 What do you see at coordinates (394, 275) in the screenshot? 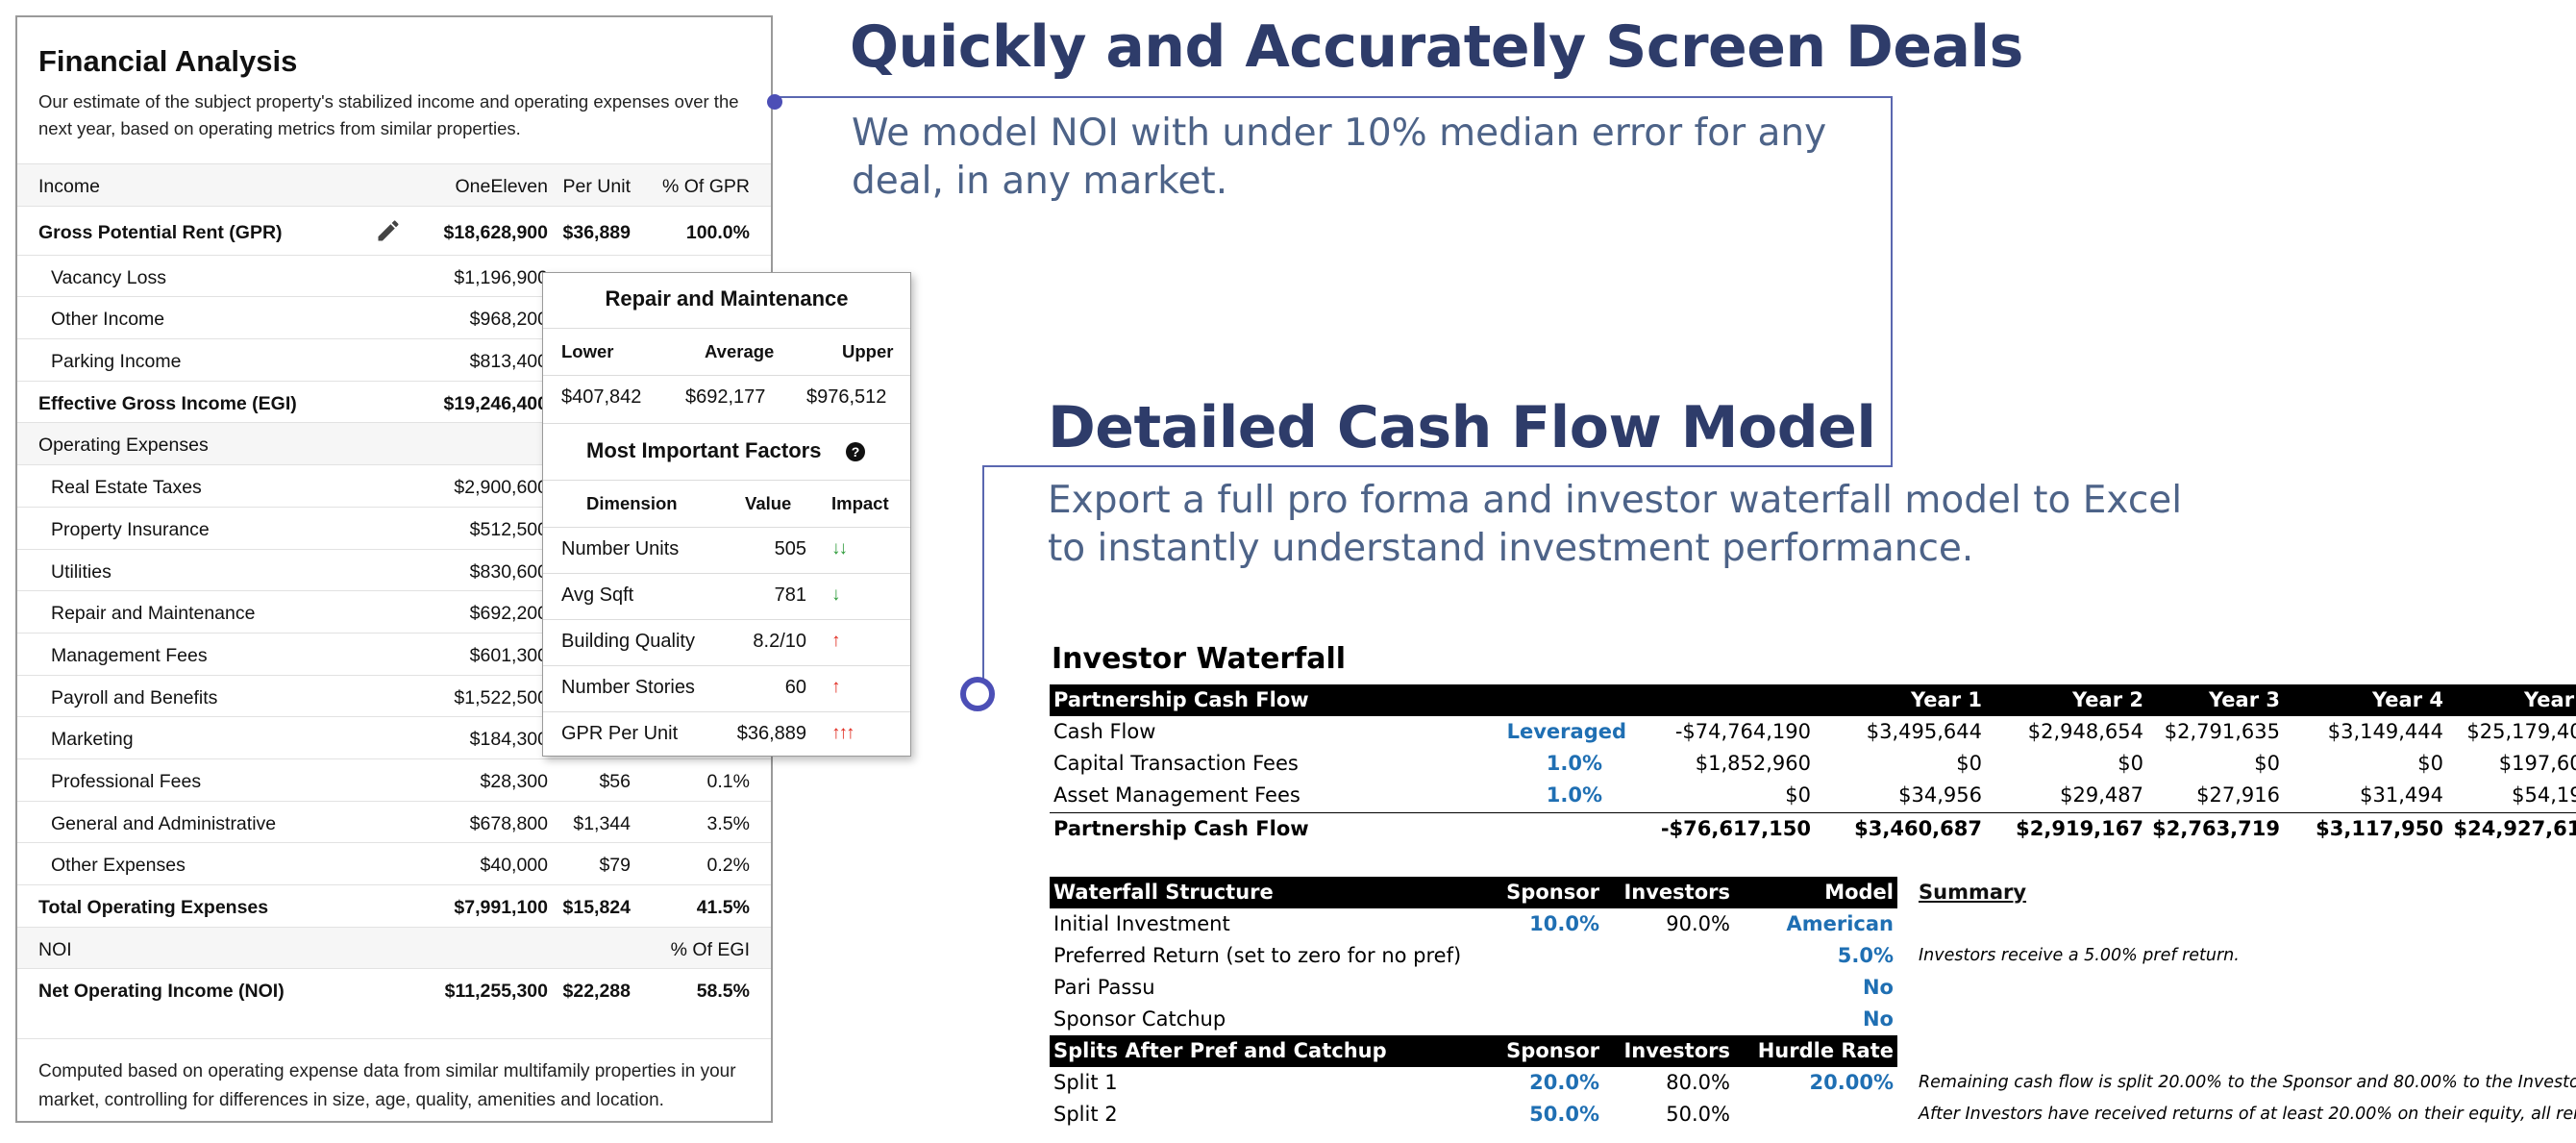
I see `table-row-vacancy-loss: Vacancy Loss $1,196,900` at bounding box center [394, 275].